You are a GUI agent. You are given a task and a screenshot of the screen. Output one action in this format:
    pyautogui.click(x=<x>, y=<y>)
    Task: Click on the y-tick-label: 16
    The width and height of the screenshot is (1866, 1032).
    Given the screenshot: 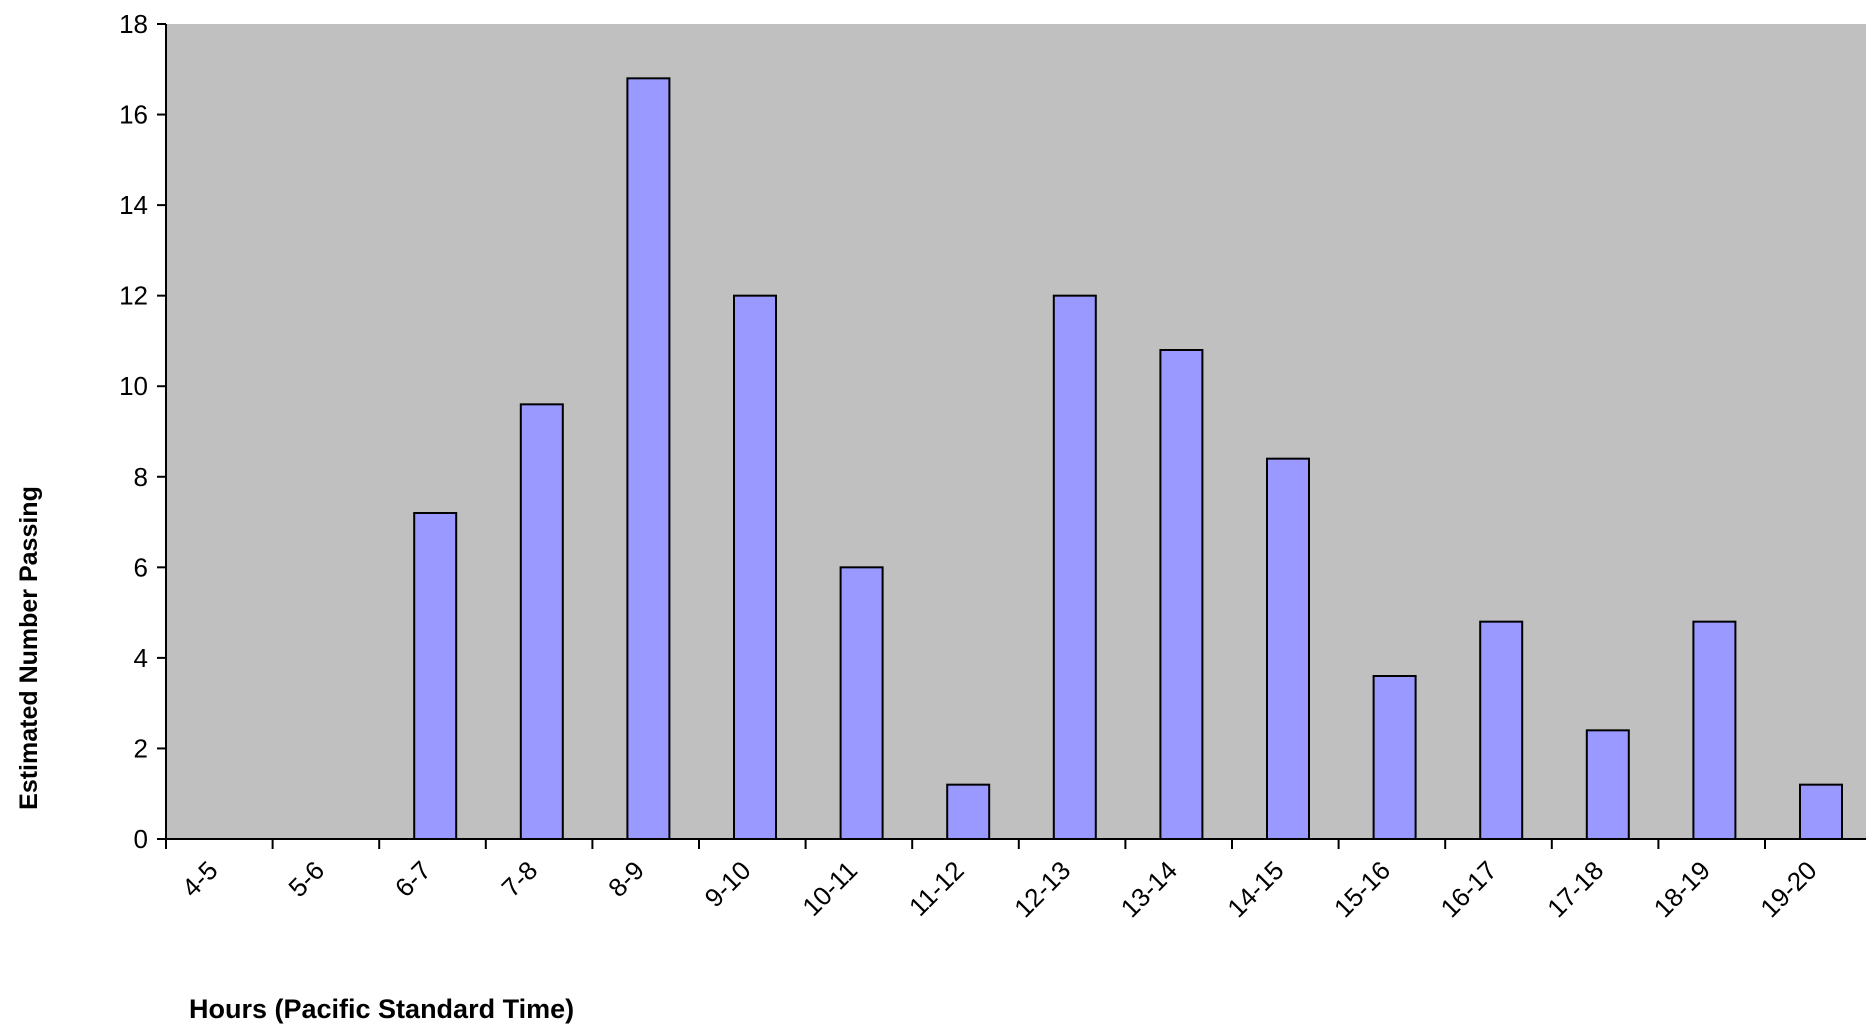 What is the action you would take?
    pyautogui.click(x=133, y=115)
    